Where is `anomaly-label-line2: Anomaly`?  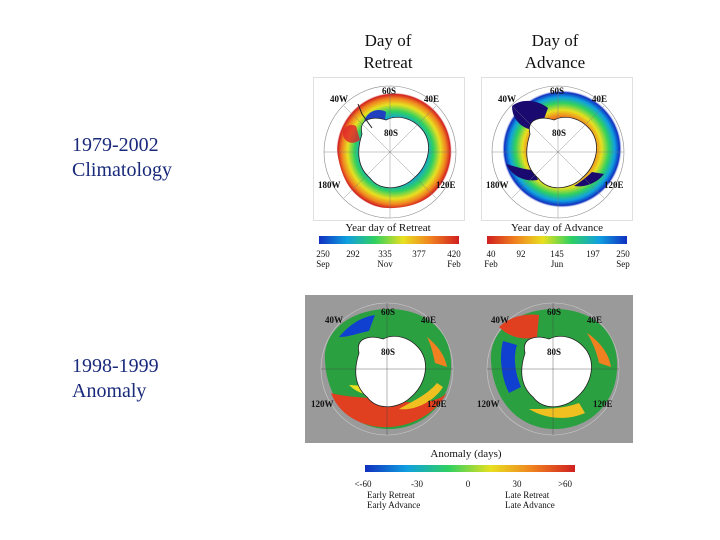
anomaly-label-line2: Anomaly is located at coordinates (109, 391).